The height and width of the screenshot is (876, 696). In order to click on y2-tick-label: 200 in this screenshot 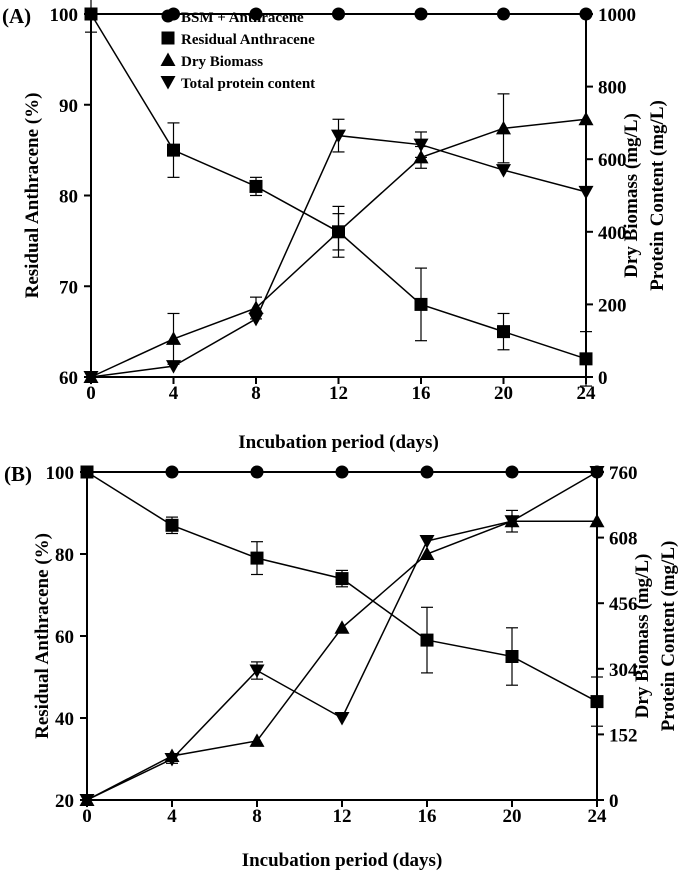, I will do `click(612, 305)`.